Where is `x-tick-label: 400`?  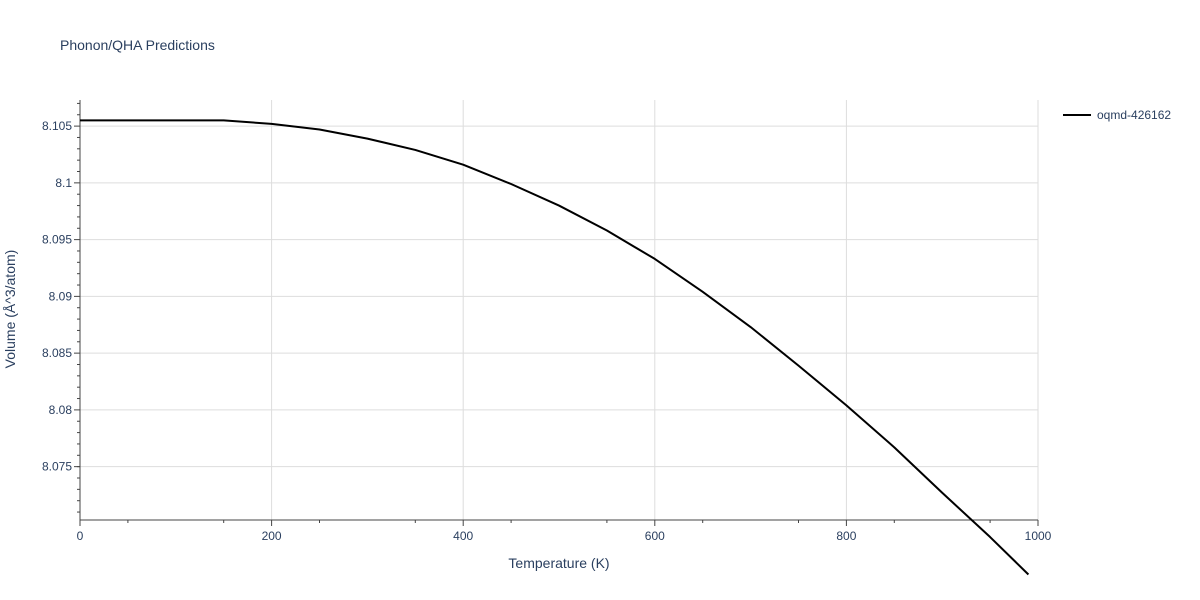 x-tick-label: 400 is located at coordinates (463, 536).